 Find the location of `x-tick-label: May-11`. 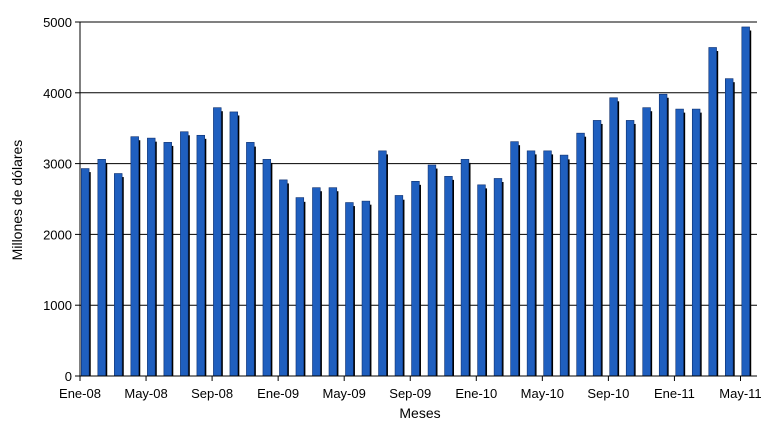

x-tick-label: May-11 is located at coordinates (740, 393).